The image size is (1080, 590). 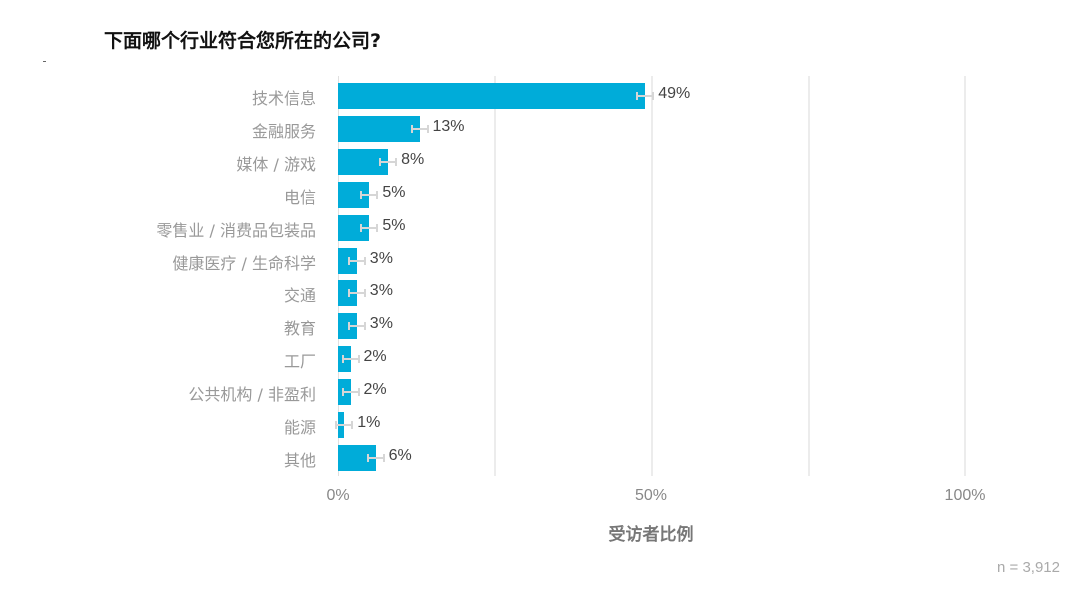 What do you see at coordinates (283, 131) in the screenshot?
I see `category-label: 金融服务` at bounding box center [283, 131].